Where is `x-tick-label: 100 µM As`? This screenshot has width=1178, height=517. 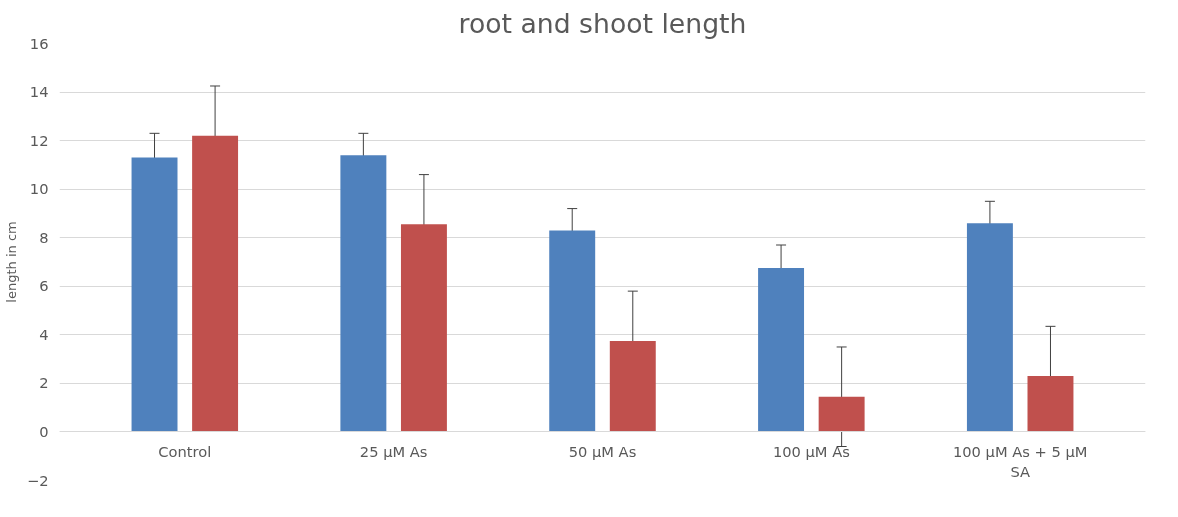
x-tick-label: 100 µM As is located at coordinates (811, 451).